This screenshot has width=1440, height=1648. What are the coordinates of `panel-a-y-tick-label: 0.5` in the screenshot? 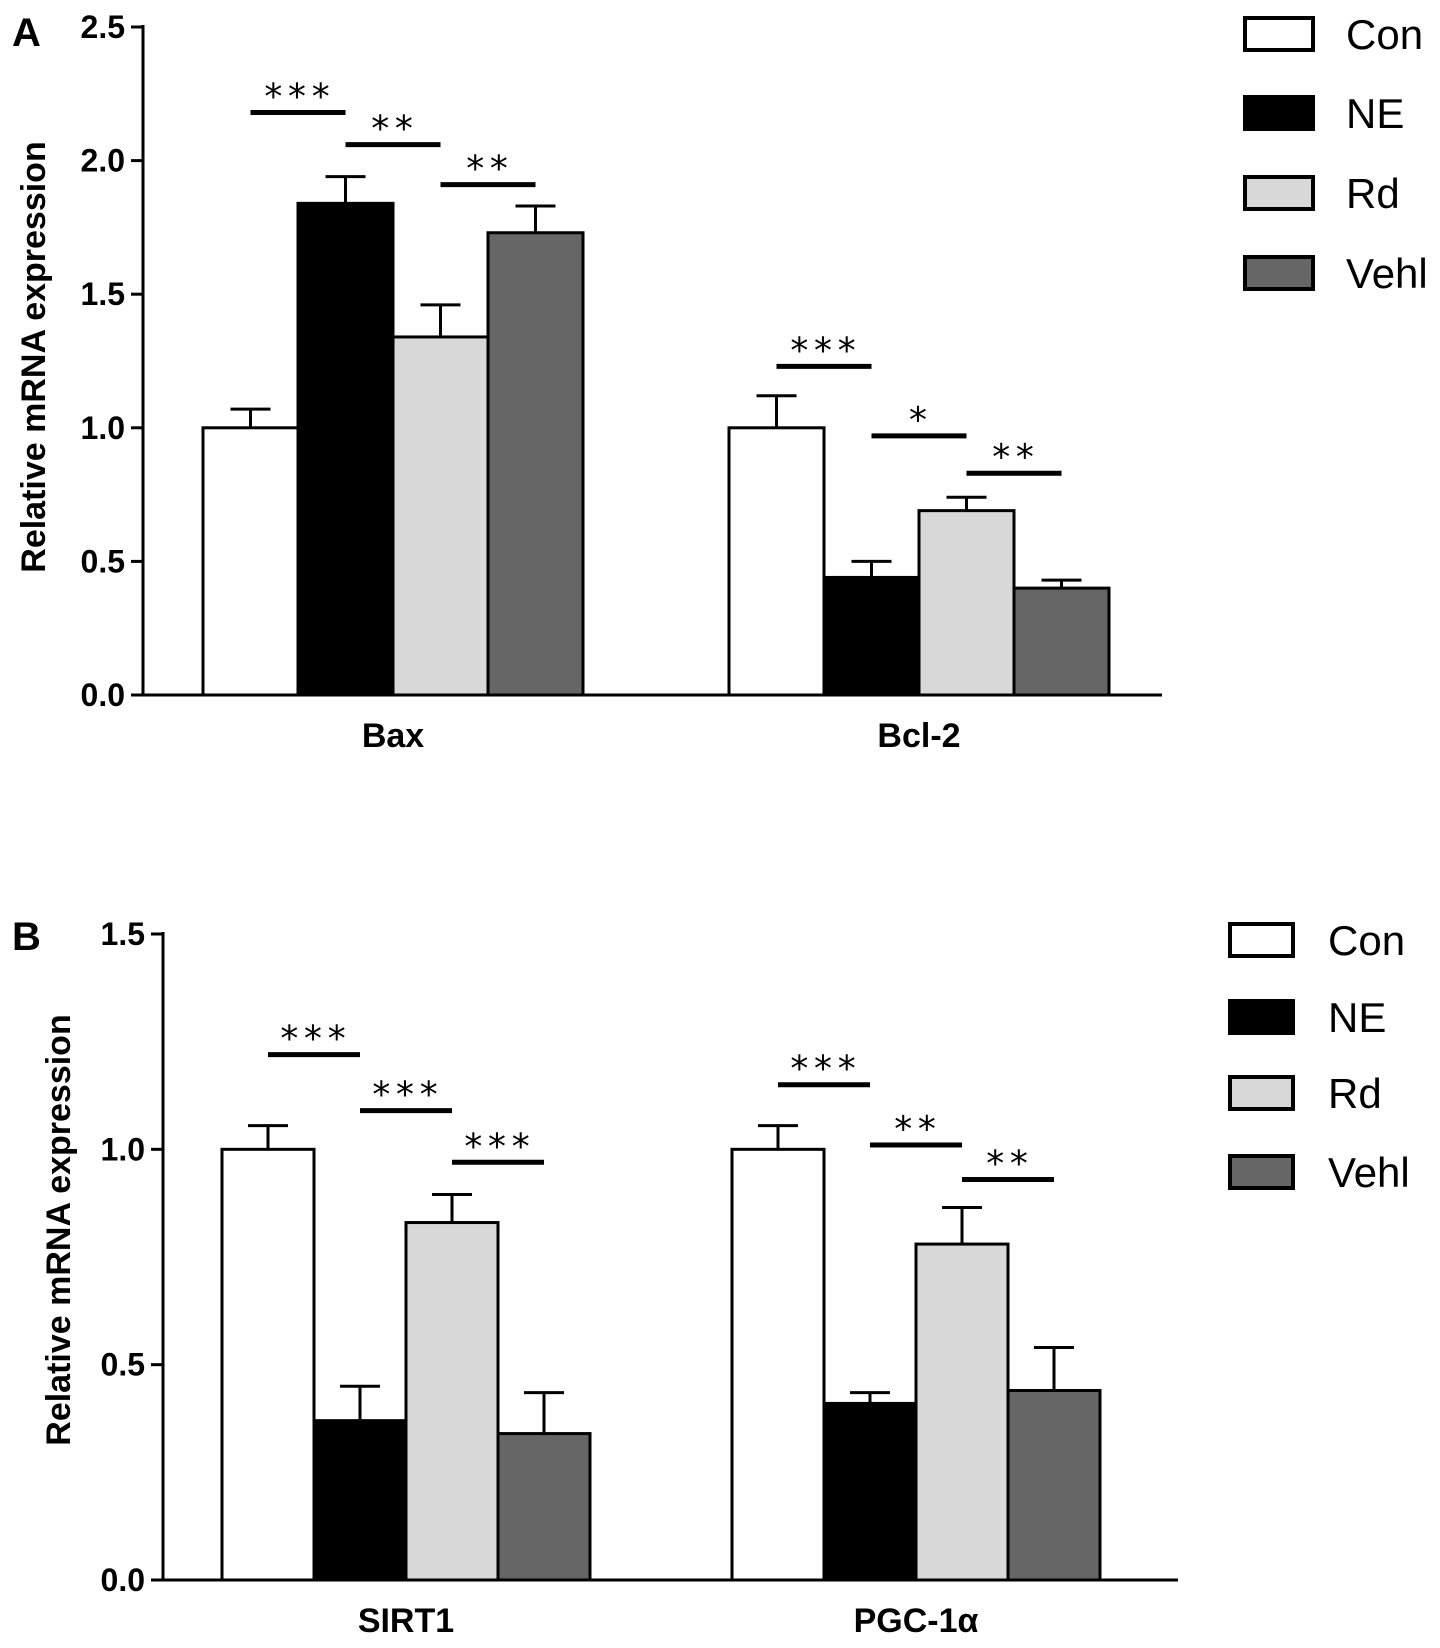 It's located at (103, 561).